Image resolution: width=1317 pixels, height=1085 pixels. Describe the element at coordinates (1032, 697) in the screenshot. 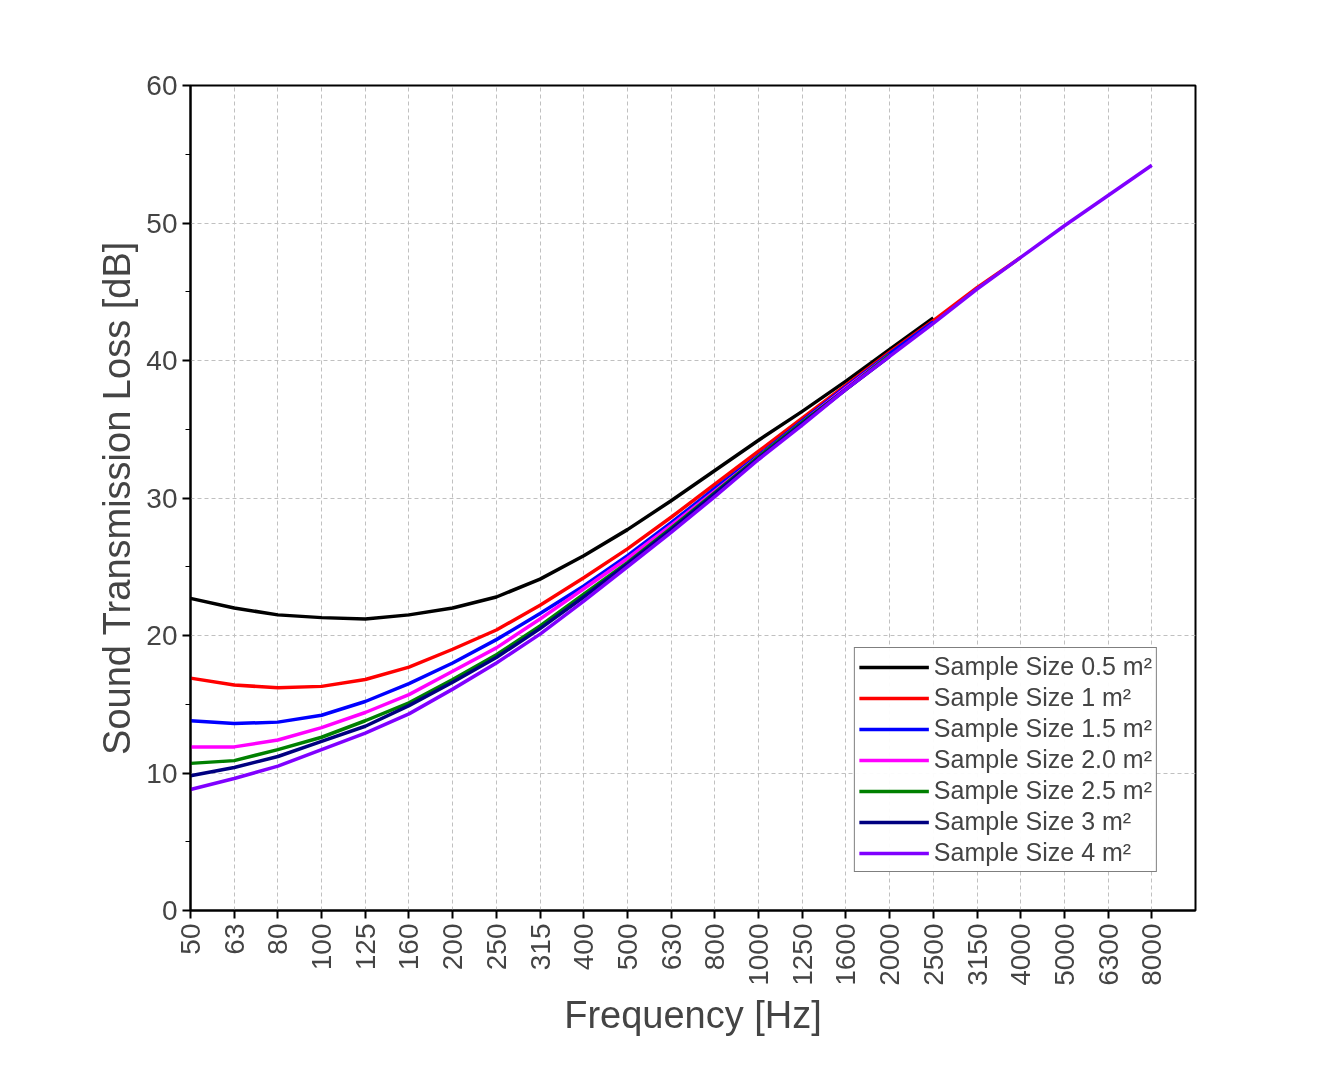

I see `legend-label: Sample Size 1 m²` at that location.